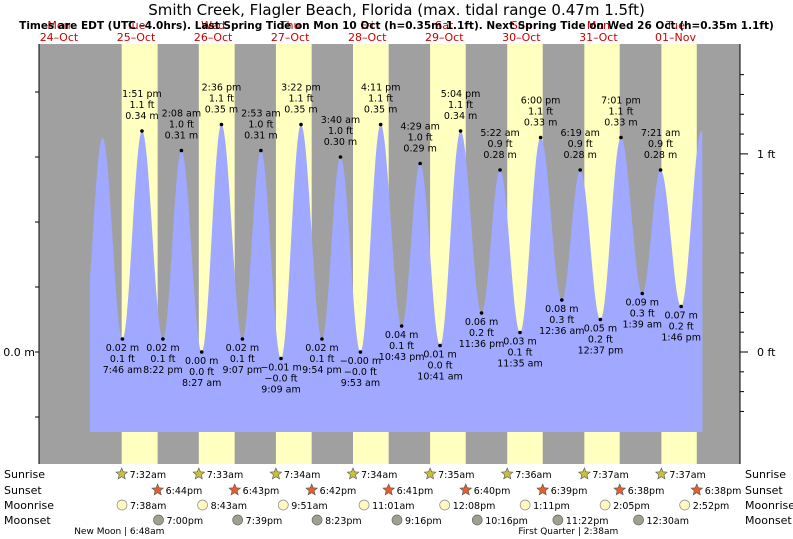  Describe the element at coordinates (461, 94) in the screenshot. I see `tide-high-time: 5:04 pm` at that location.